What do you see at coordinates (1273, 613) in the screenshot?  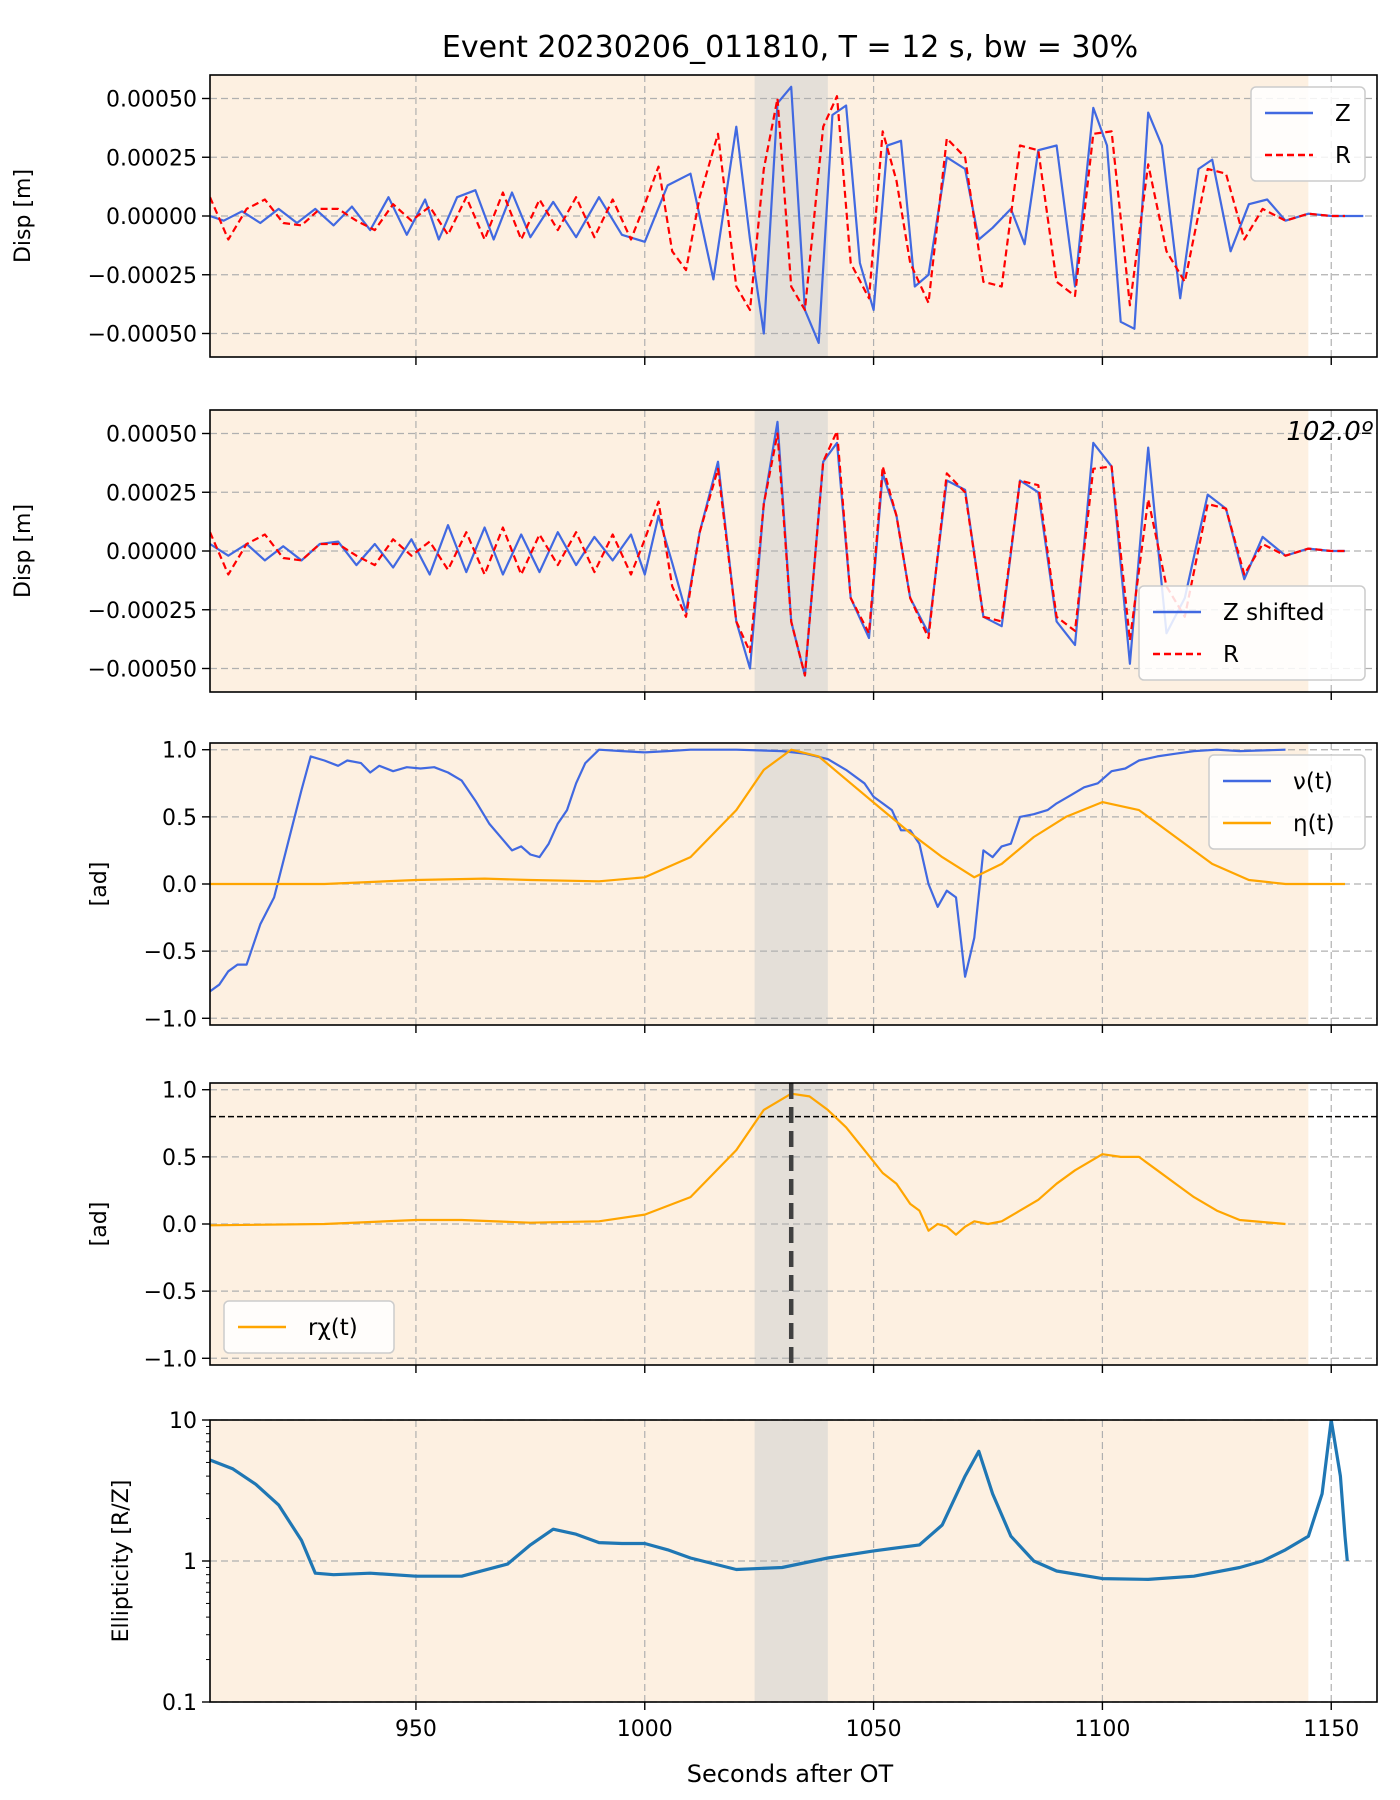 I see `legend-label: Z shifted` at bounding box center [1273, 613].